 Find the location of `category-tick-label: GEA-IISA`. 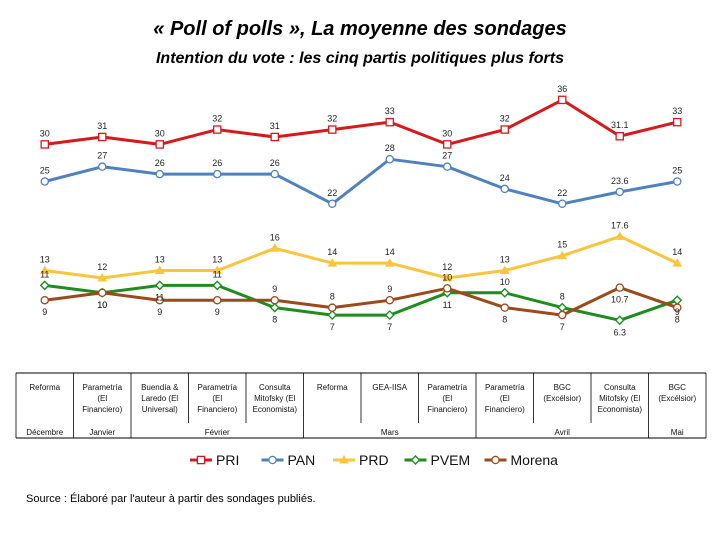

category-tick-label: GEA-IISA is located at coordinates (389, 387).